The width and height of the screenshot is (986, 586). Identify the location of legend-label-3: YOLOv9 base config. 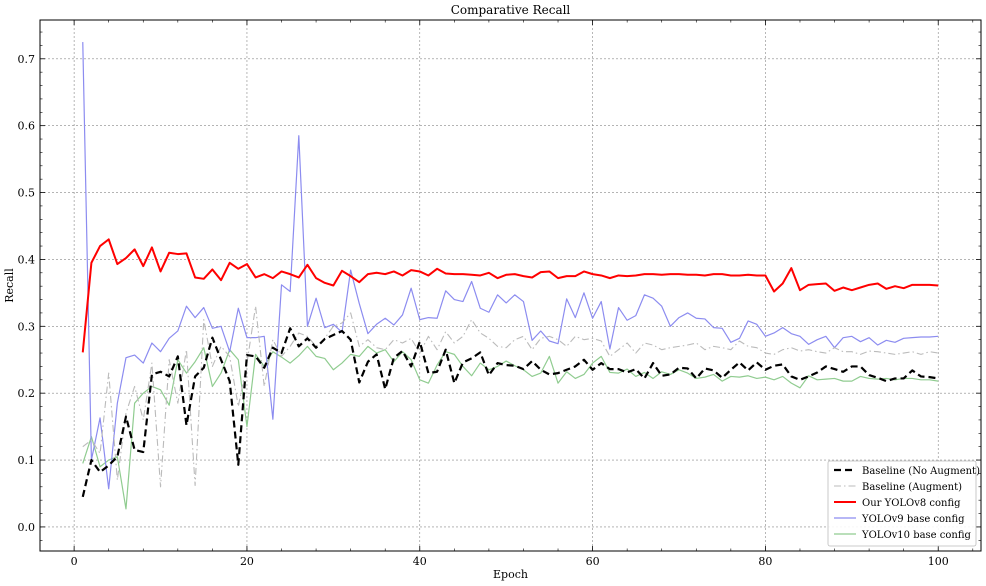
(913, 519).